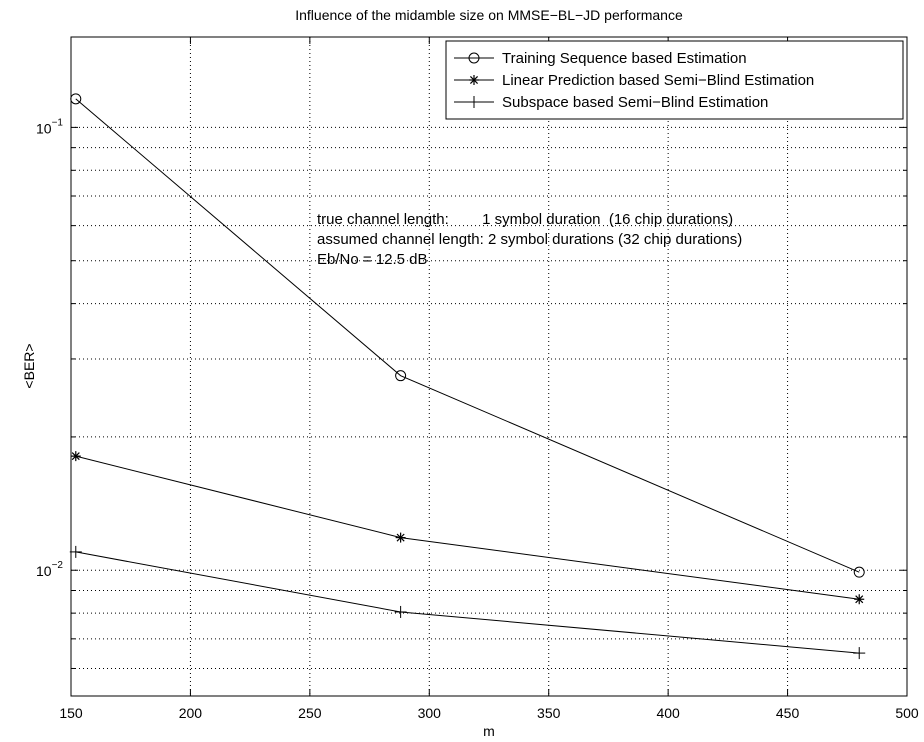  Describe the element at coordinates (49, 569) in the screenshot. I see `y-tick-label: 10⁻²` at that location.